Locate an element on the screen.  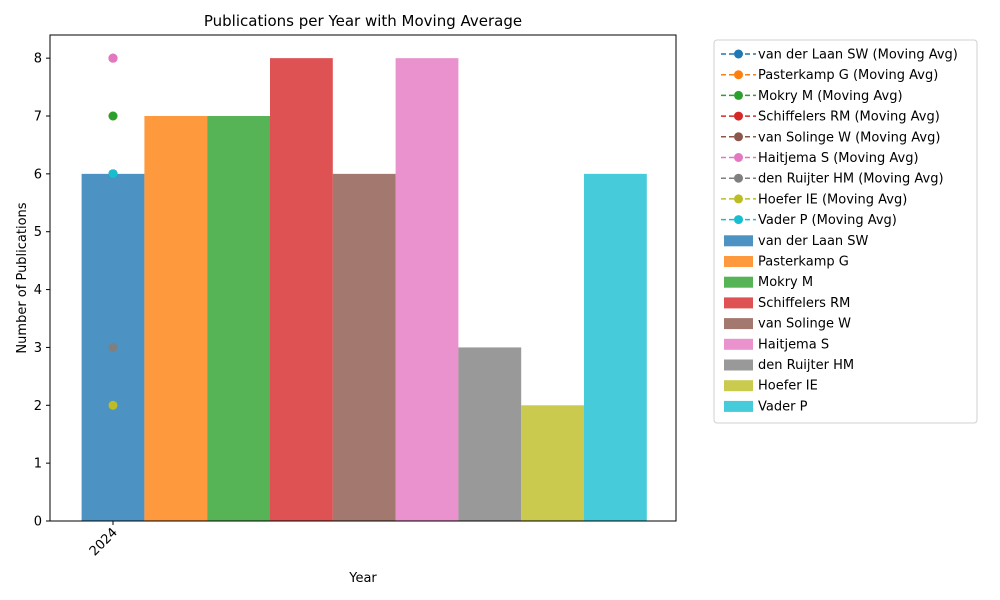
moving-avg-point-mokry-m is located at coordinates (113, 116).